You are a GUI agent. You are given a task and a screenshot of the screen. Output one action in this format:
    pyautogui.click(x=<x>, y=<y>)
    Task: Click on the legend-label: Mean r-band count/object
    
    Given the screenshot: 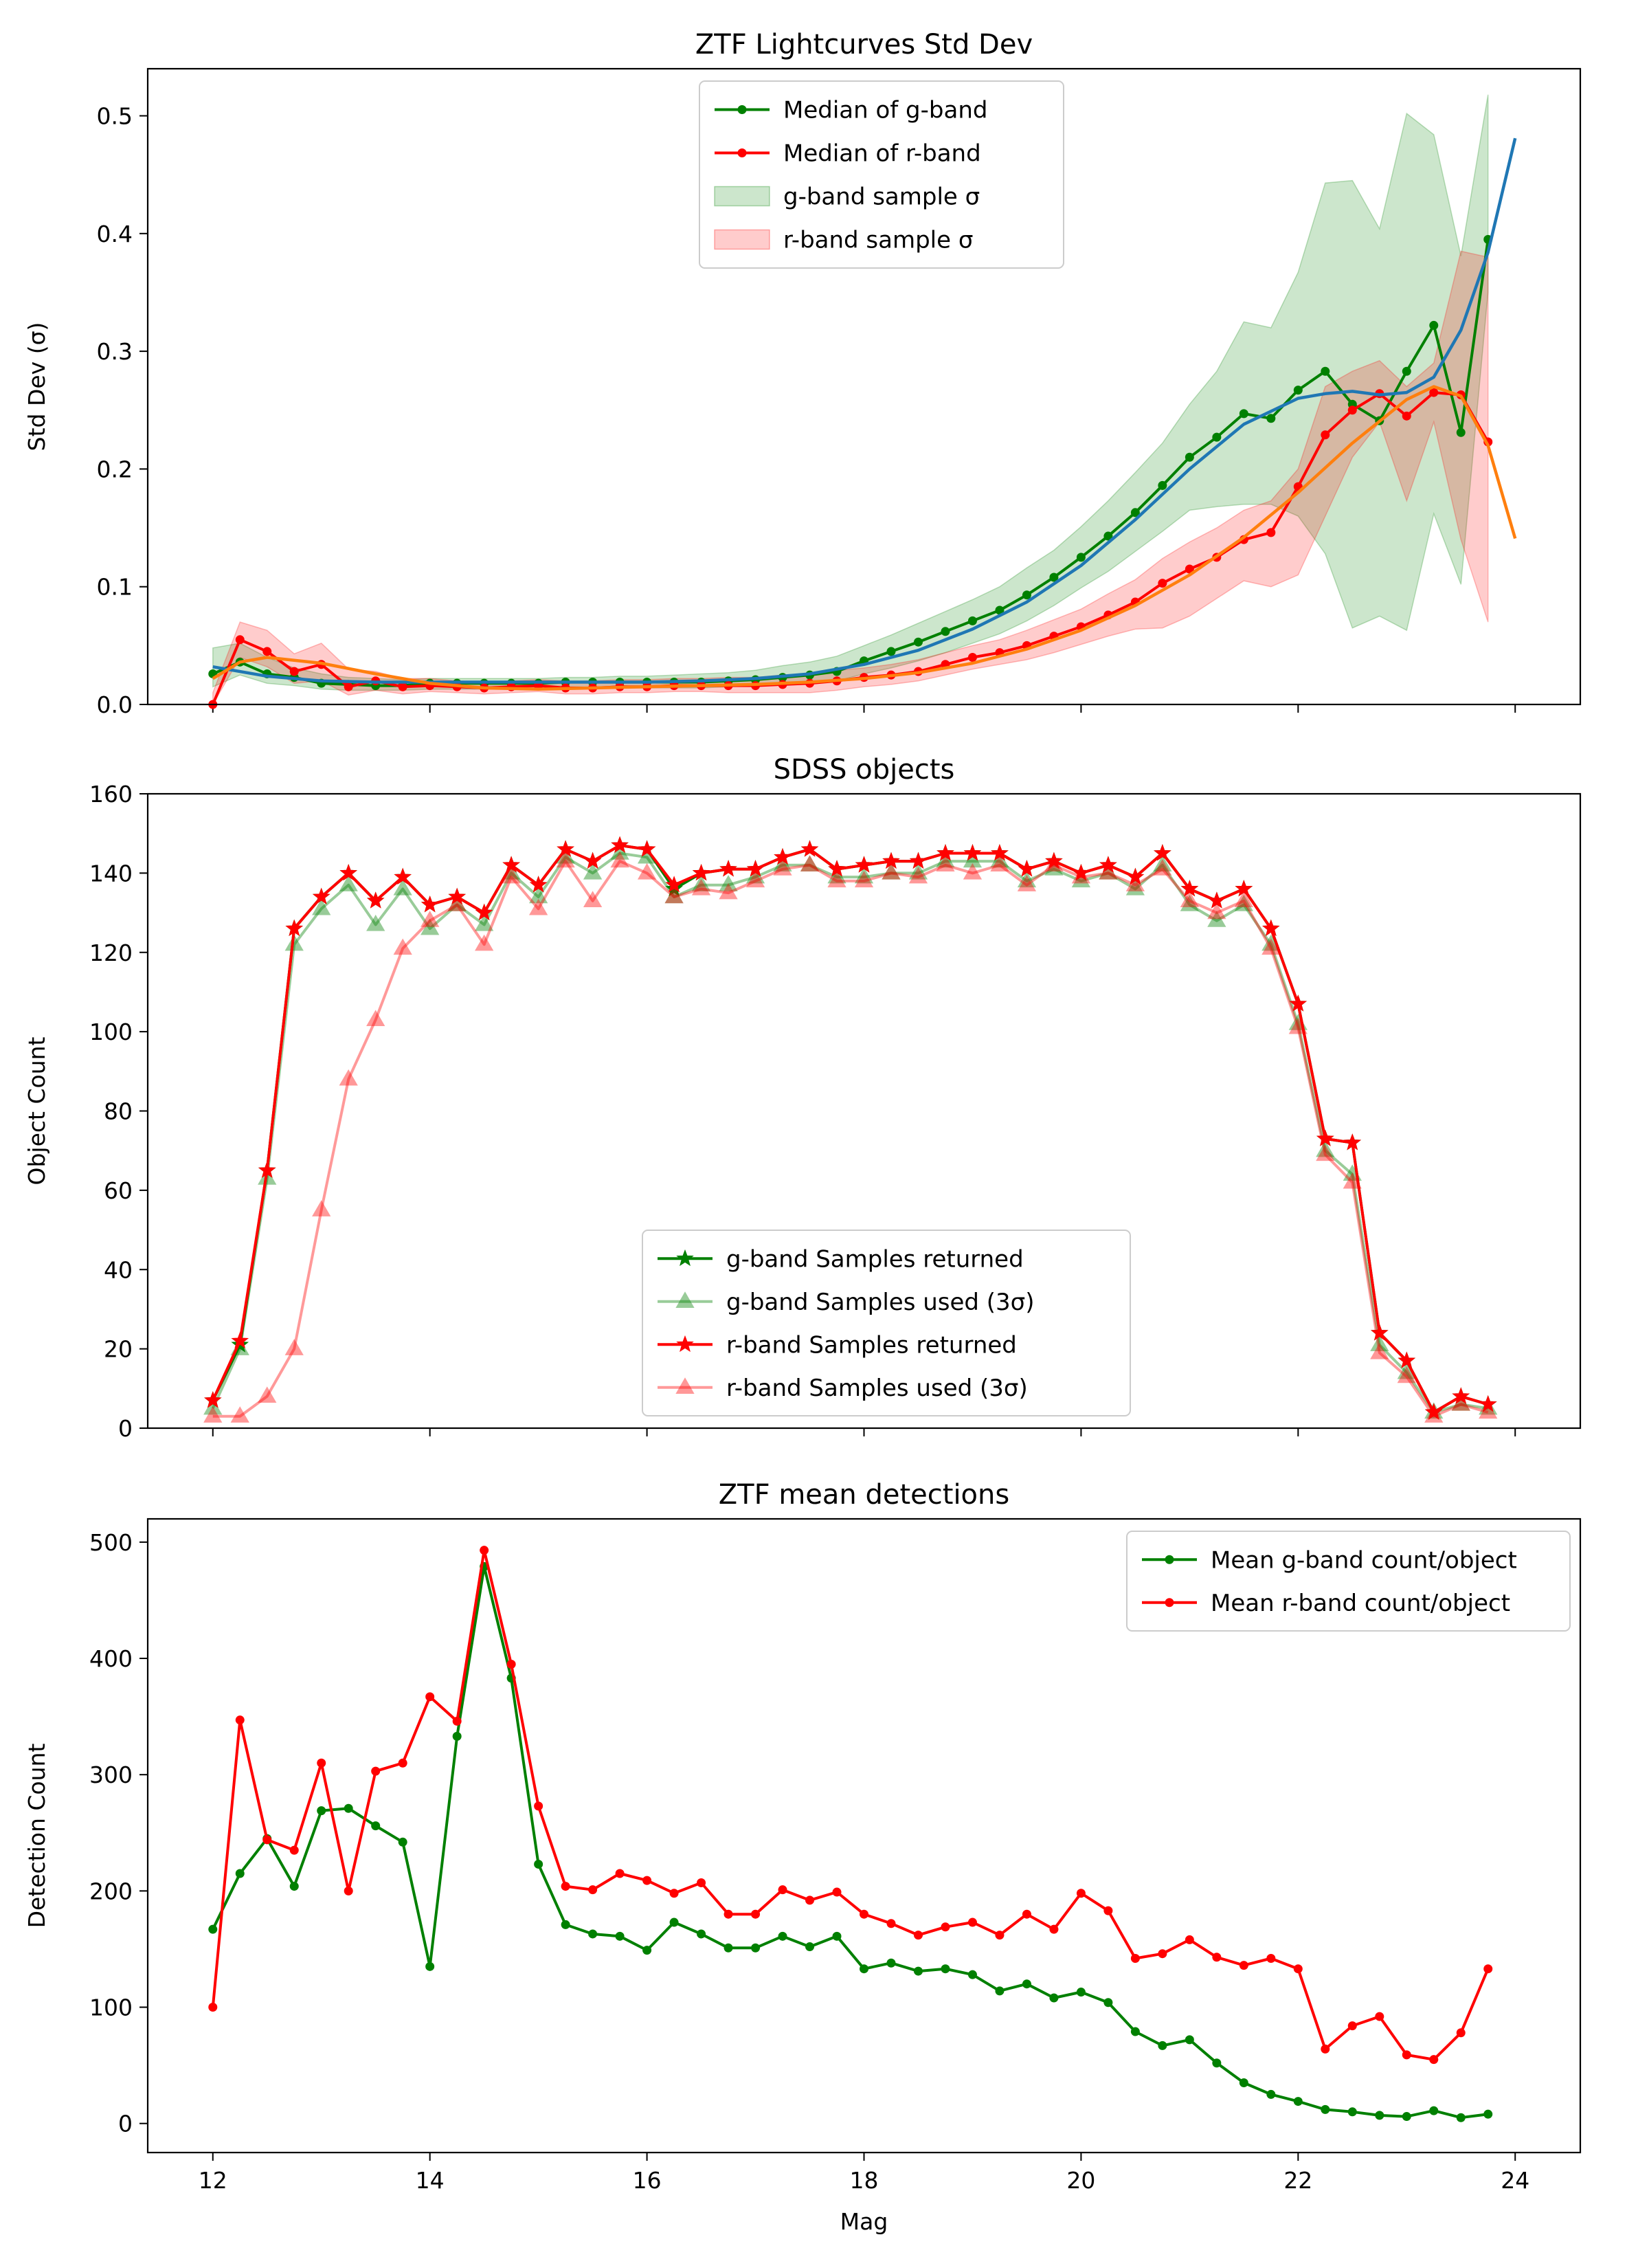 What is the action you would take?
    pyautogui.click(x=1360, y=1604)
    